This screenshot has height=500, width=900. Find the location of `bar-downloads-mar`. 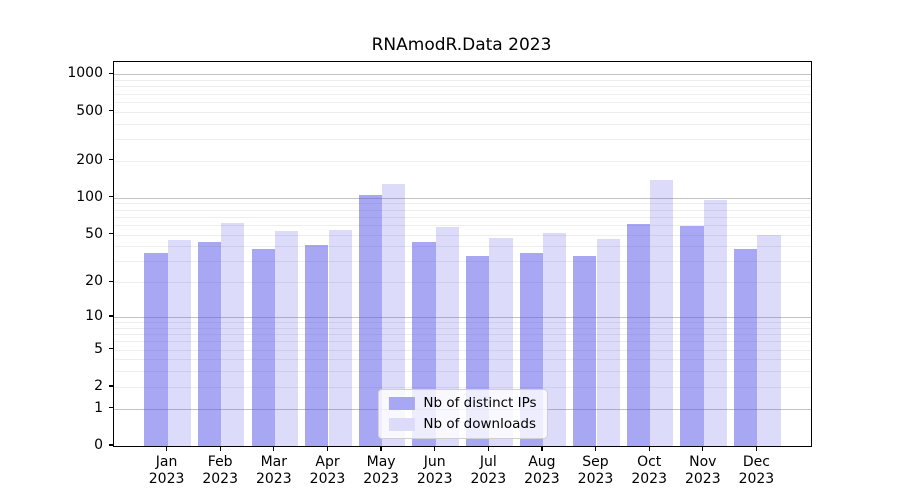

bar-downloads-mar is located at coordinates (286, 338).